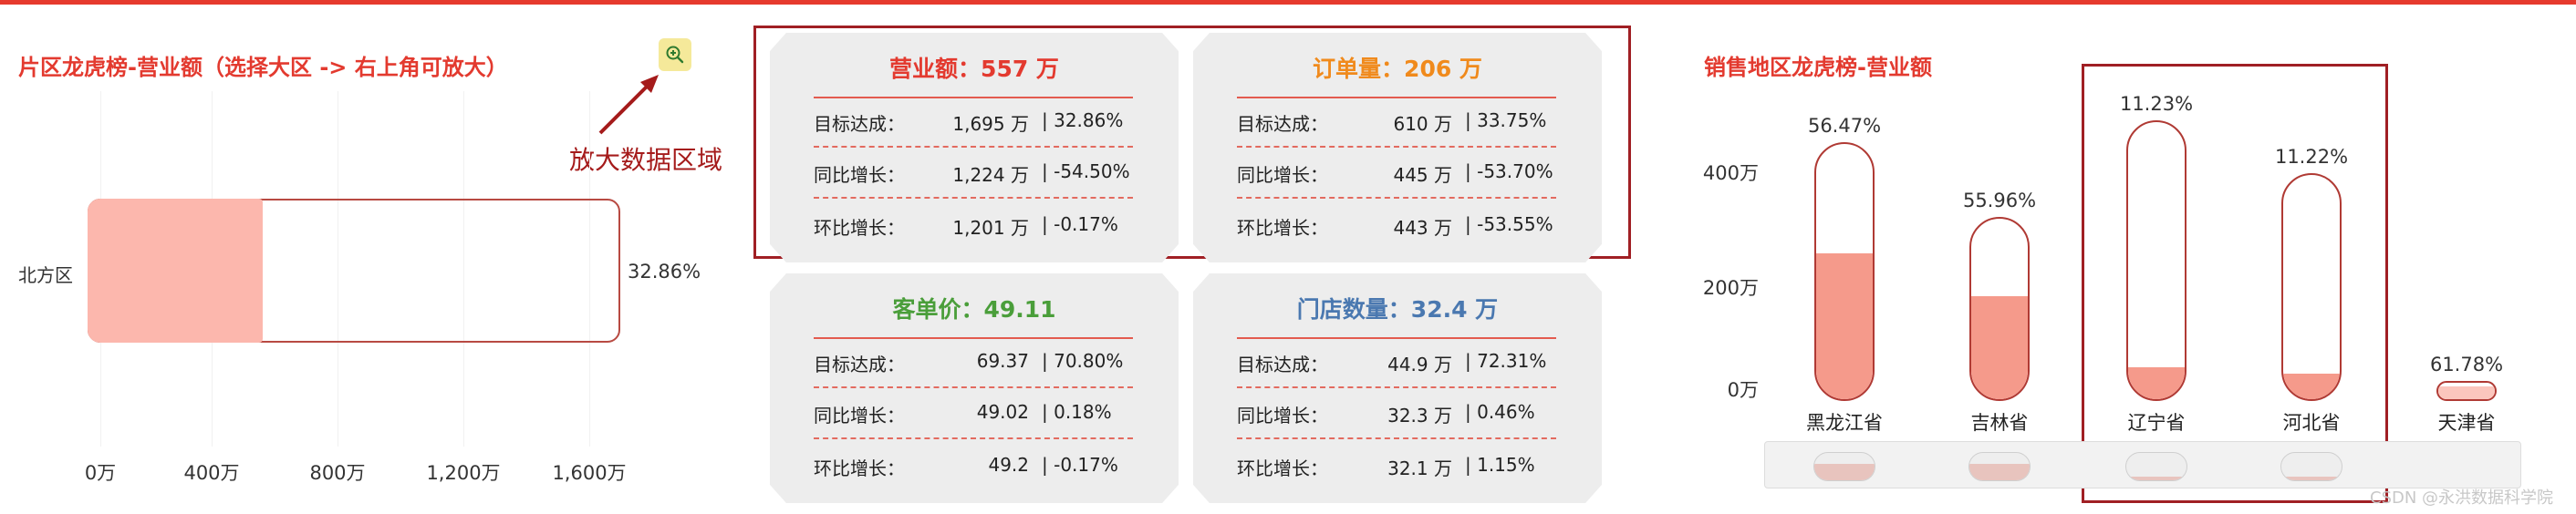 The width and height of the screenshot is (2576, 514). What do you see at coordinates (1008, 465) in the screenshot?
I see `kpi-row-value: 49.2` at bounding box center [1008, 465].